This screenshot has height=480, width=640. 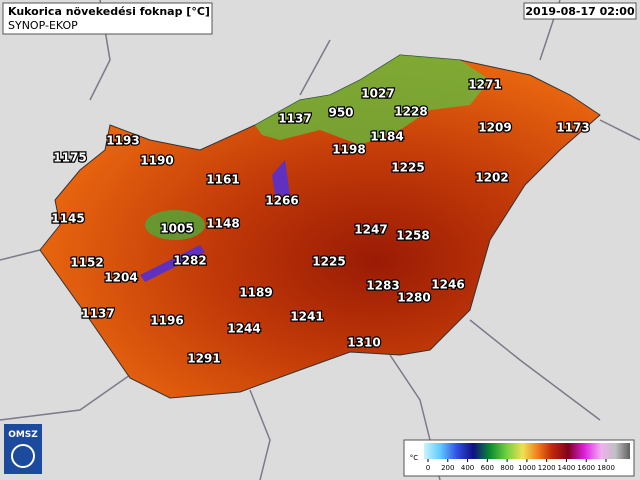 I want to click on station-value: 1184, so click(x=386, y=137).